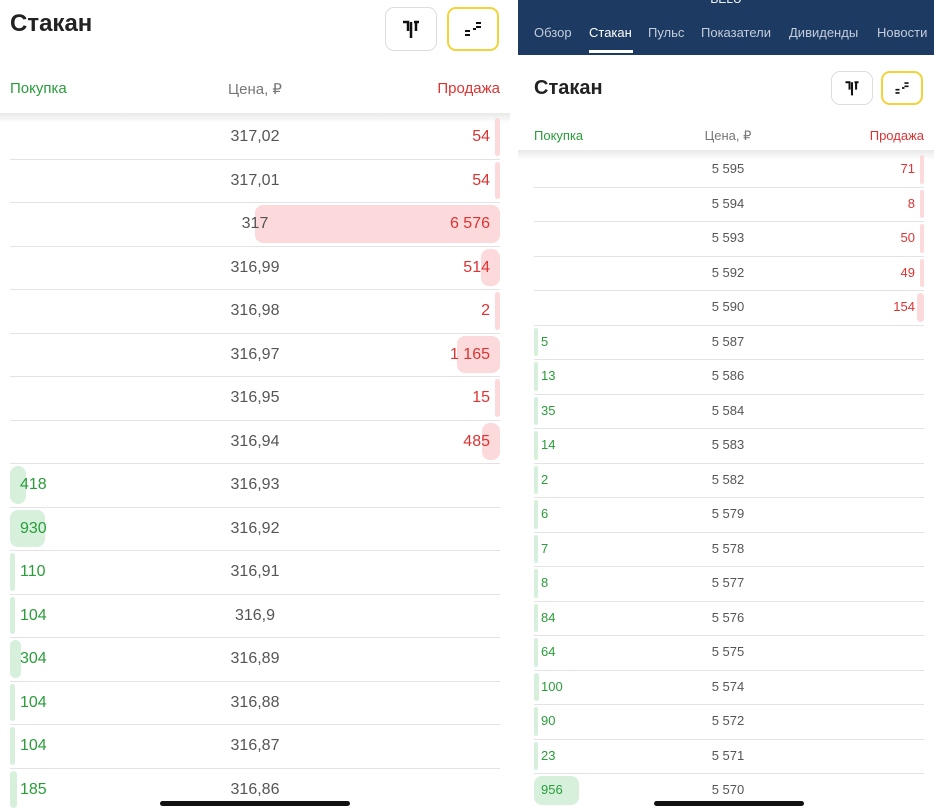 Image resolution: width=934 pixels, height=810 pixels. I want to click on sell-volume: 1 165, so click(469, 354).